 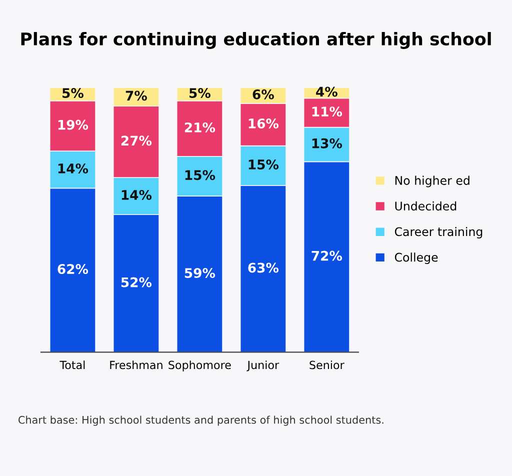 What do you see at coordinates (200, 127) in the screenshot?
I see `data-label: 21%` at bounding box center [200, 127].